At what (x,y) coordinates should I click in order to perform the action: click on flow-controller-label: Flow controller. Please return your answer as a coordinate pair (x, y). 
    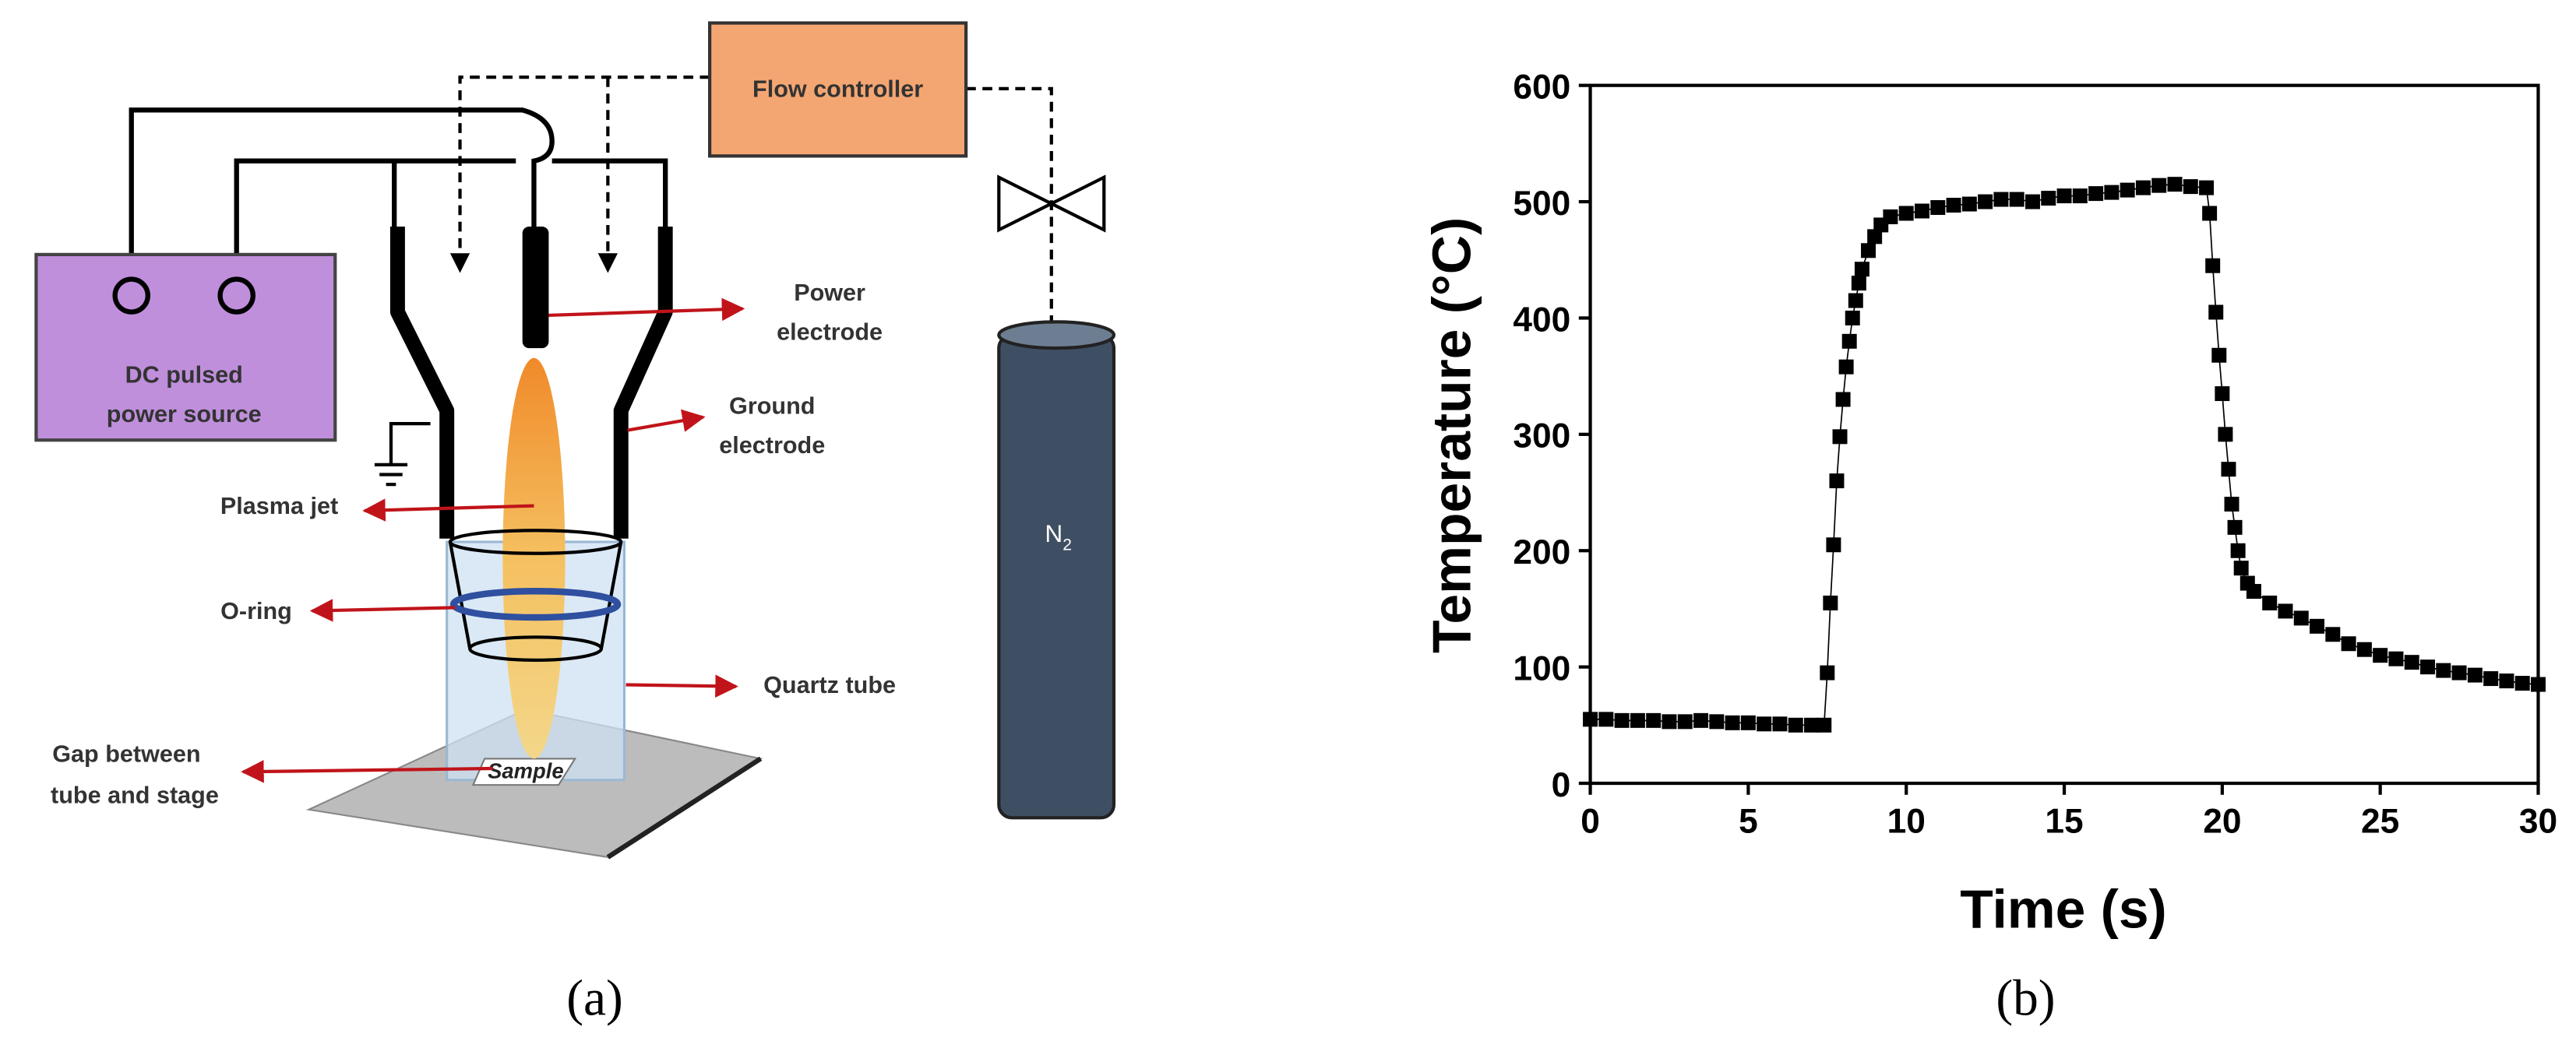
    Looking at the image, I should click on (837, 89).